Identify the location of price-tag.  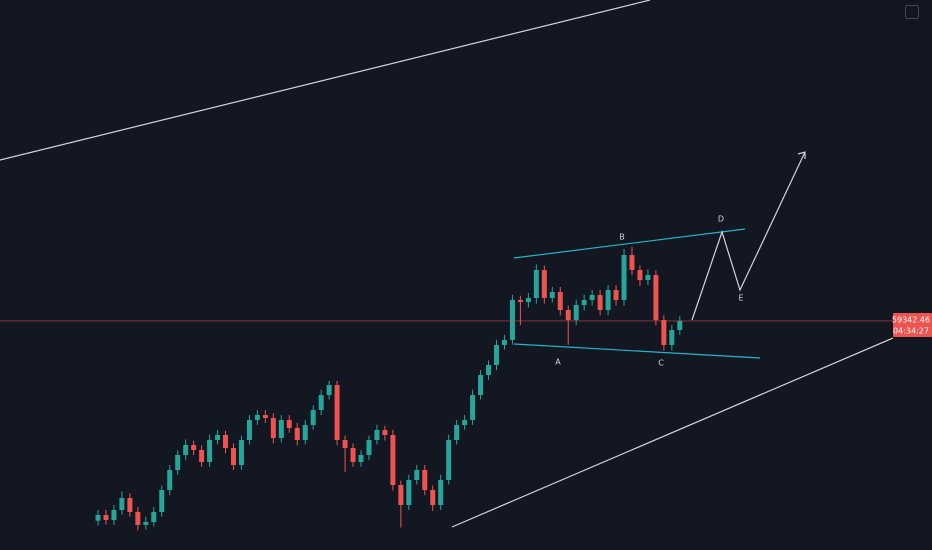
(912, 324).